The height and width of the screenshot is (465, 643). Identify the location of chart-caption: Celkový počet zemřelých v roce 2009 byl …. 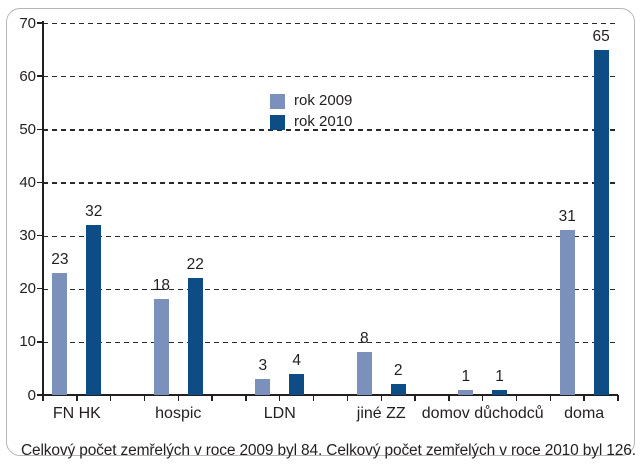
(328, 450).